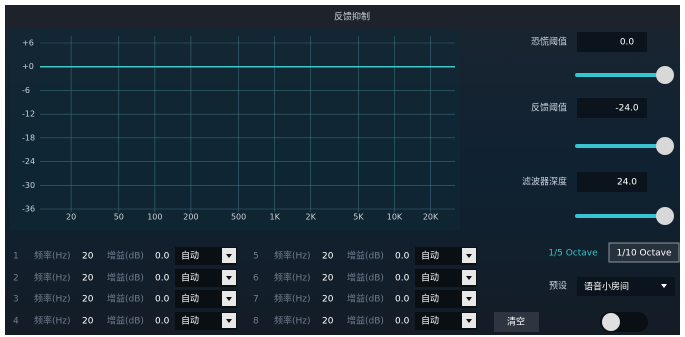 The height and width of the screenshot is (337, 685). I want to click on window-title: 反馈抑制, so click(352, 17).